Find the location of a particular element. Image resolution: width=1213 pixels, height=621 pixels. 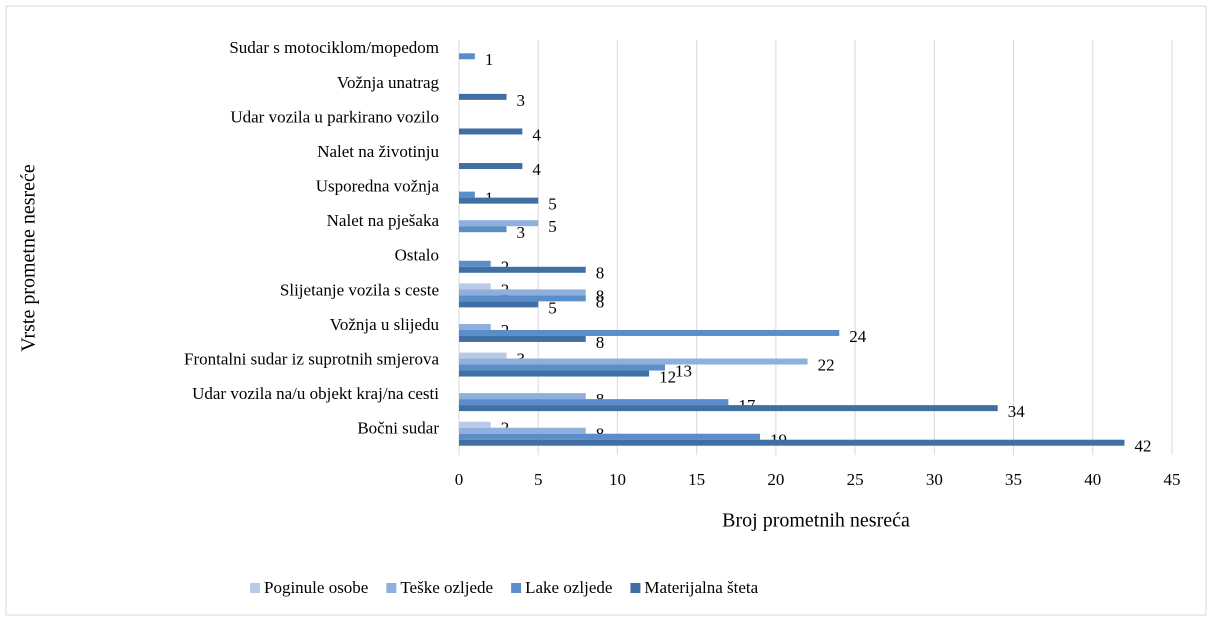

legend-label: Materijalna šteta is located at coordinates (701, 587).